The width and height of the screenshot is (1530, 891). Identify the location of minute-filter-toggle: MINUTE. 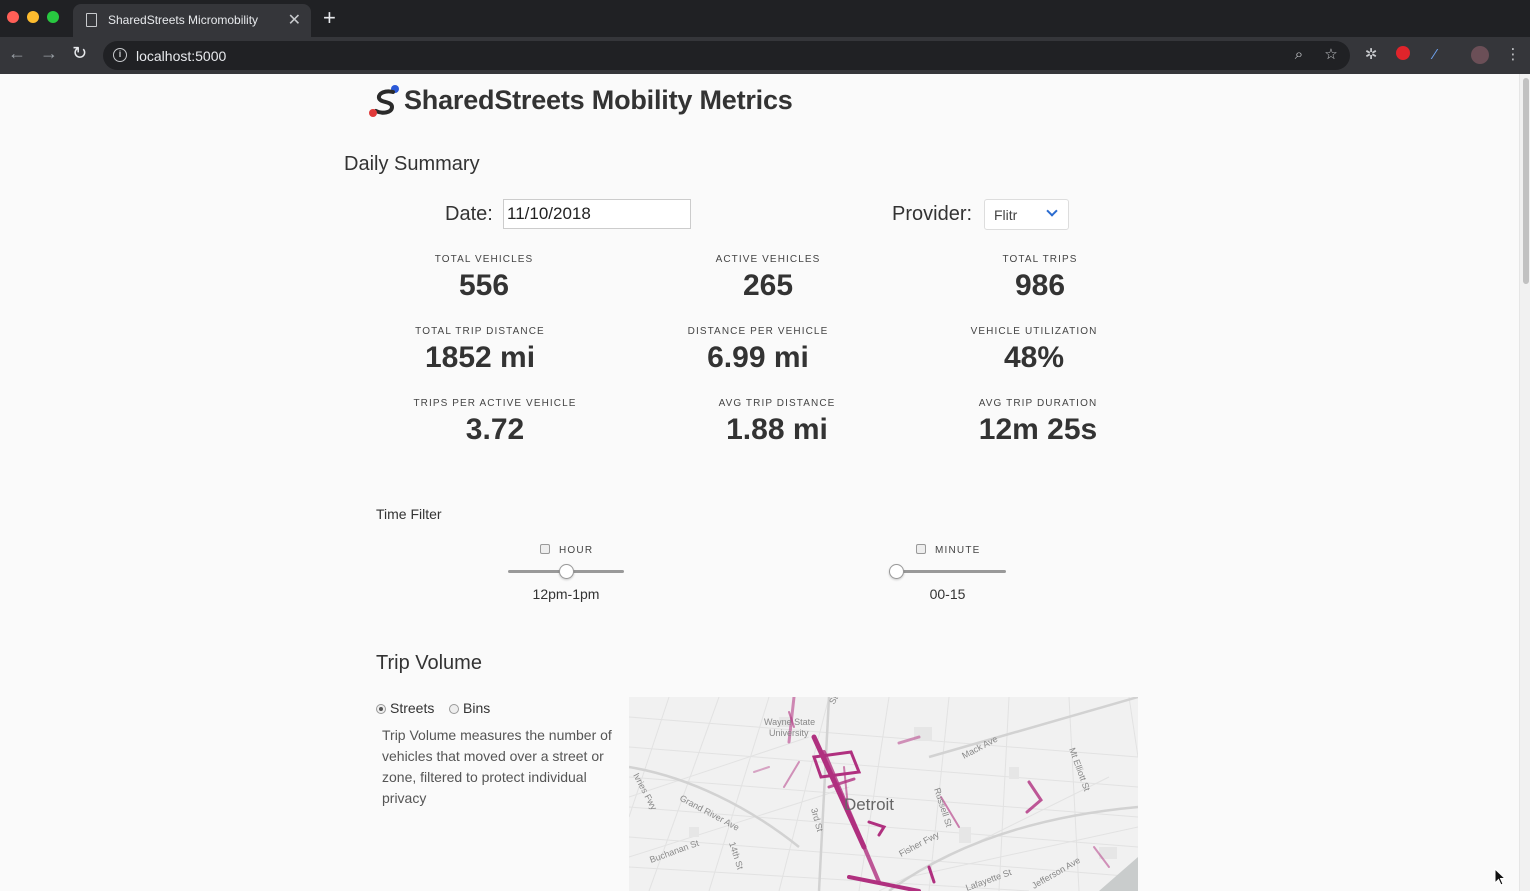
(948, 550).